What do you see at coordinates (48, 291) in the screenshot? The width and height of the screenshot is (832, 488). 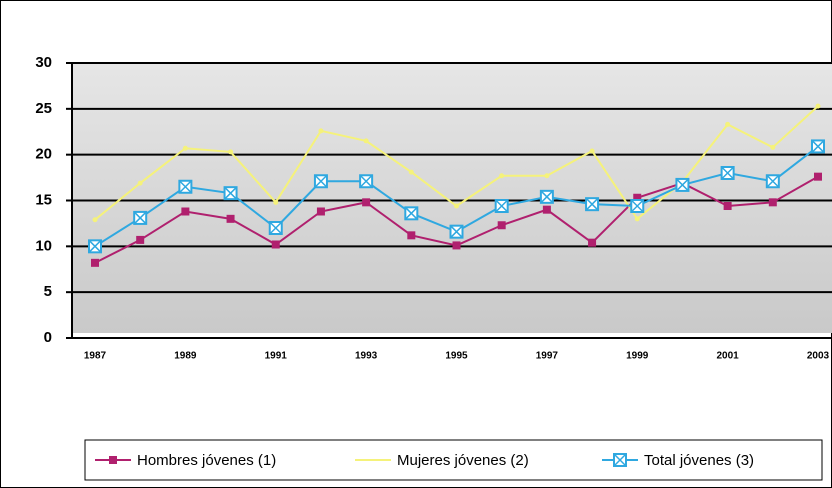 I see `y-tick-label: 5` at bounding box center [48, 291].